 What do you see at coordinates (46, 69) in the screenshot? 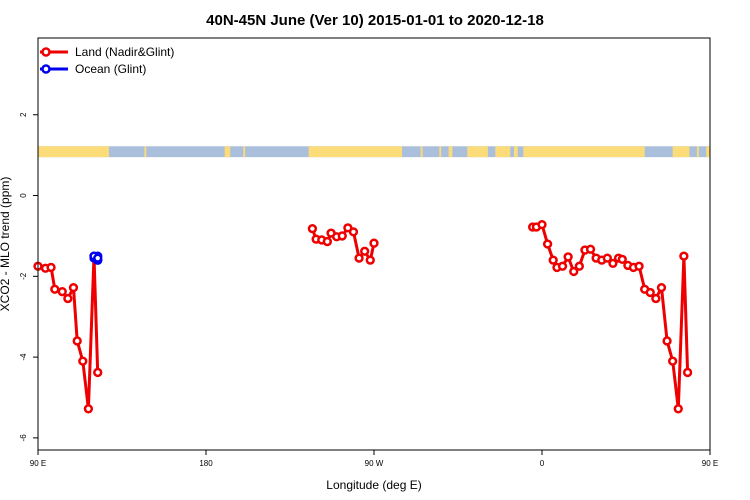
I see `legend-marker-ocean` at bounding box center [46, 69].